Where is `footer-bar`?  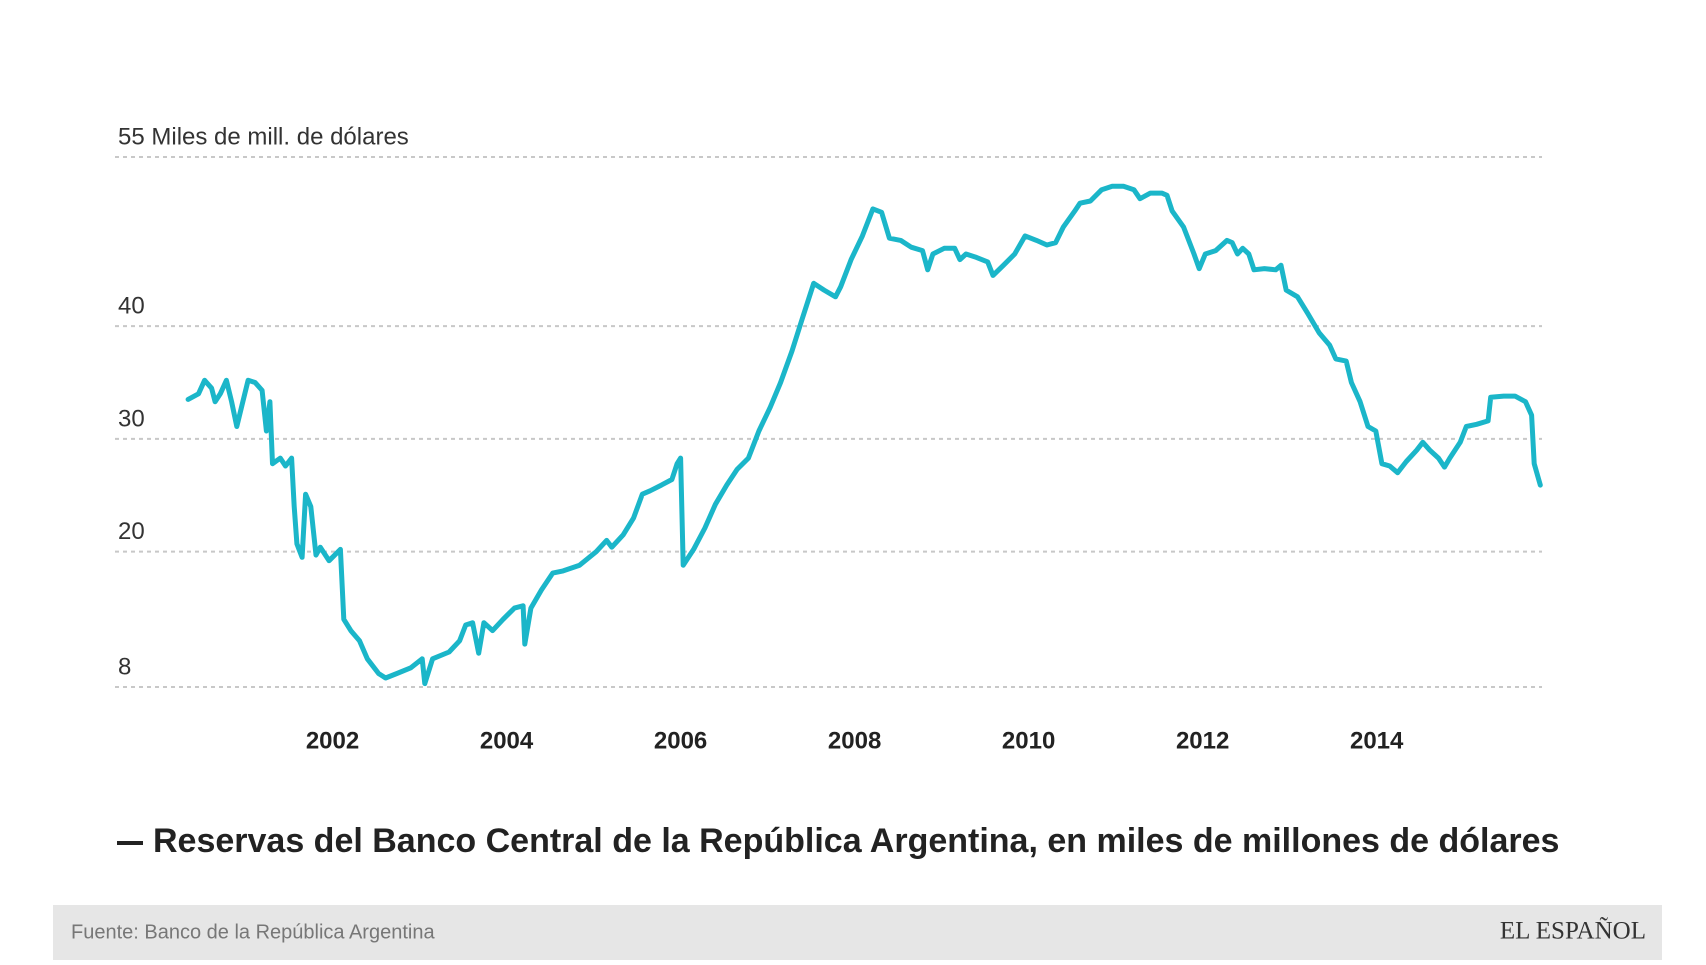
footer-bar is located at coordinates (857, 932).